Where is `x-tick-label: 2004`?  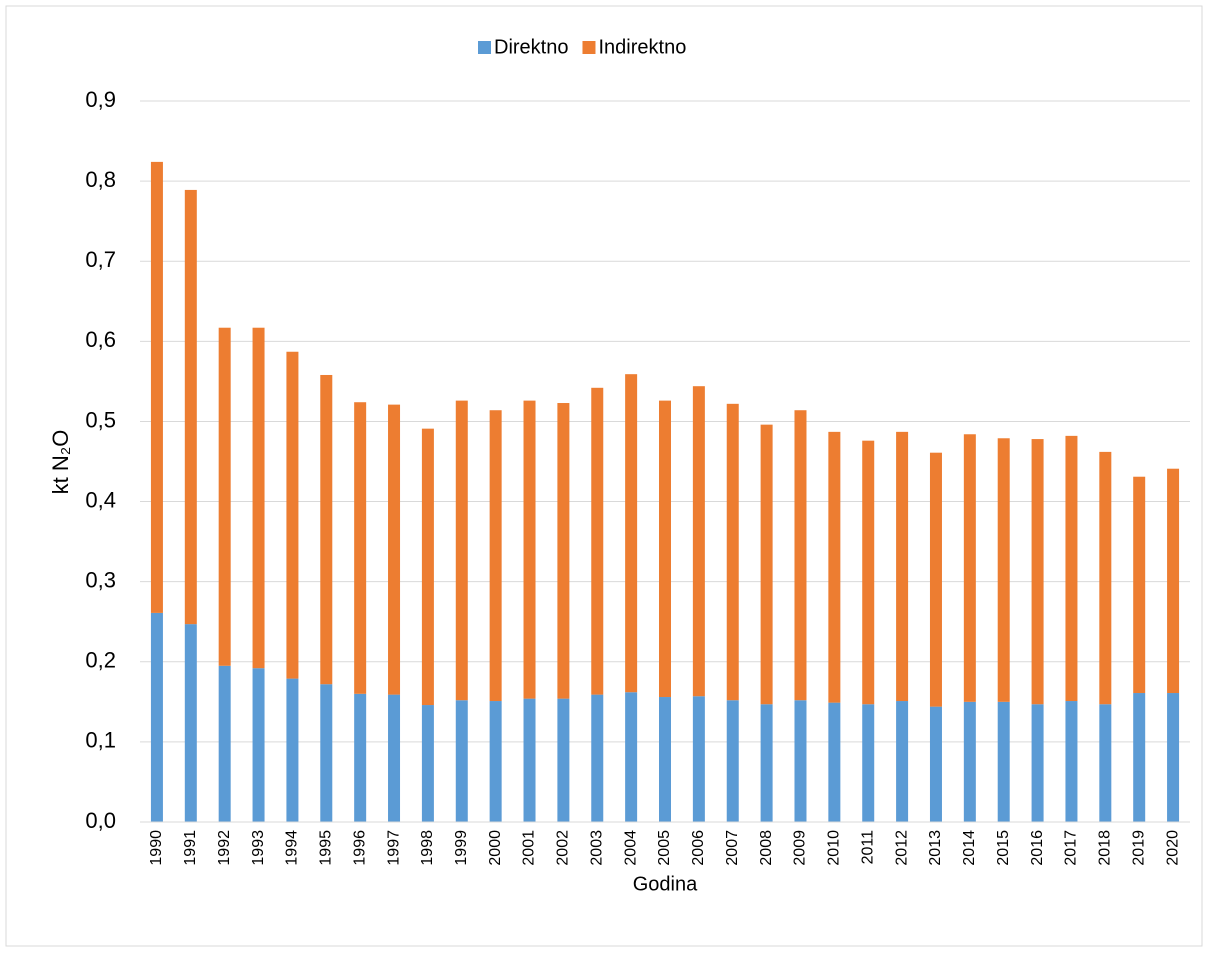
x-tick-label: 2004 is located at coordinates (630, 848).